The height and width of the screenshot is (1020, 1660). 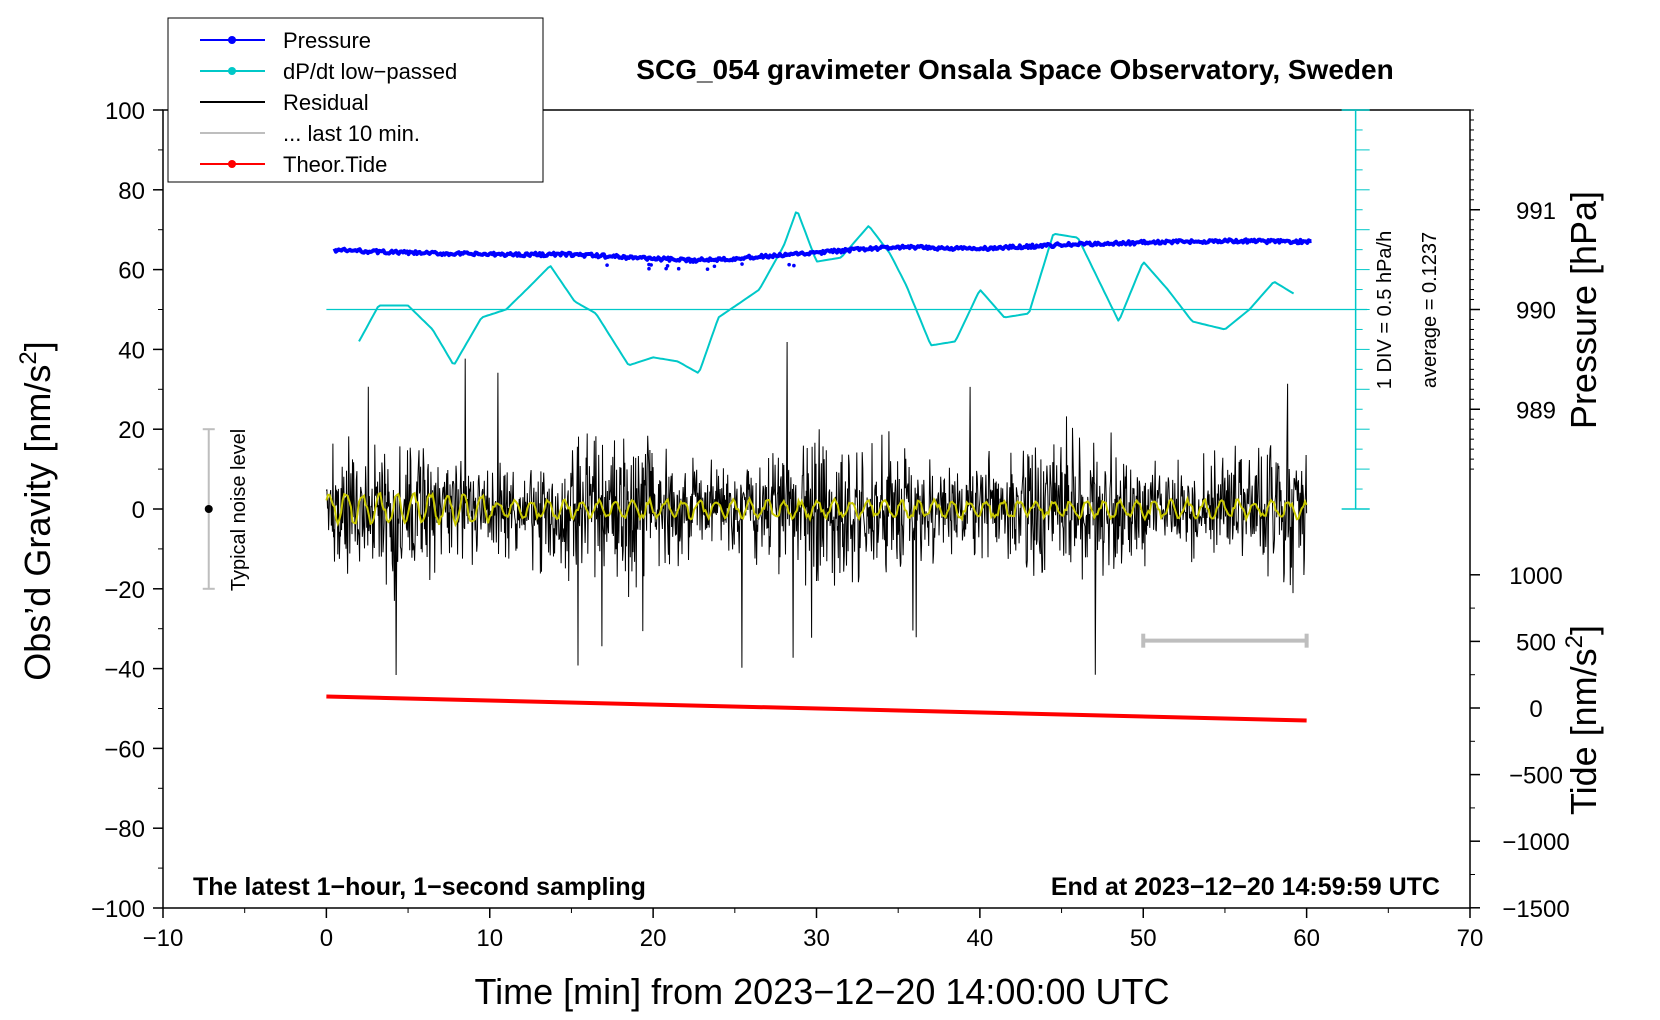 I want to click on y-tick-label: 40, so click(x=131, y=350).